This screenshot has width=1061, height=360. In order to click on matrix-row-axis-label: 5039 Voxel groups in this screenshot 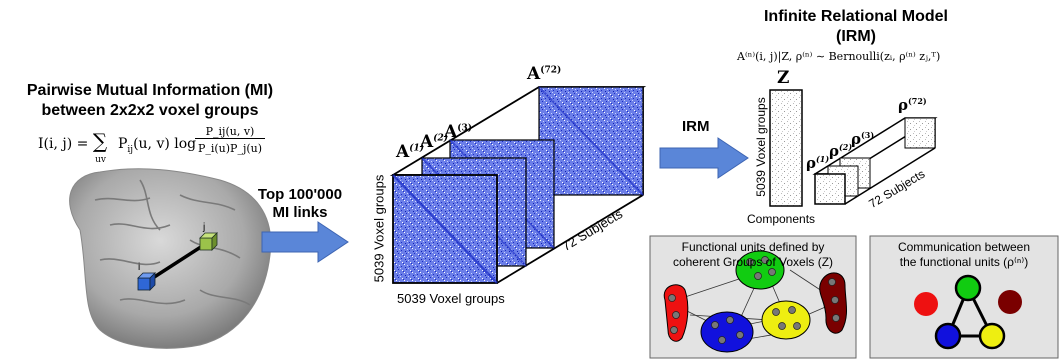, I will do `click(379, 228)`.